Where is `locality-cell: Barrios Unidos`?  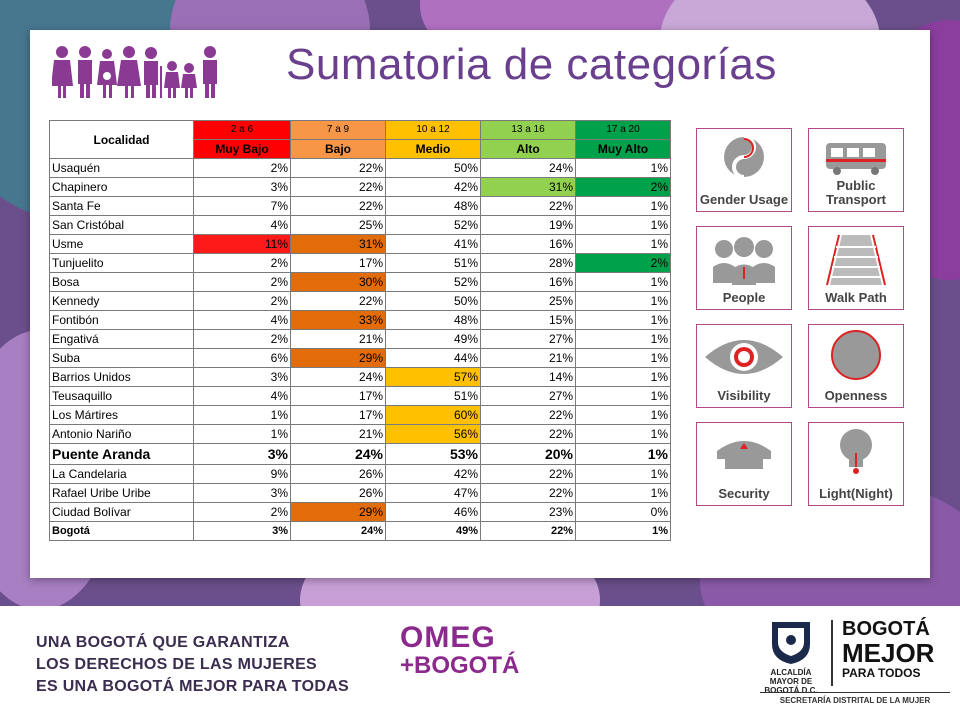 locality-cell: Barrios Unidos is located at coordinates (121, 377).